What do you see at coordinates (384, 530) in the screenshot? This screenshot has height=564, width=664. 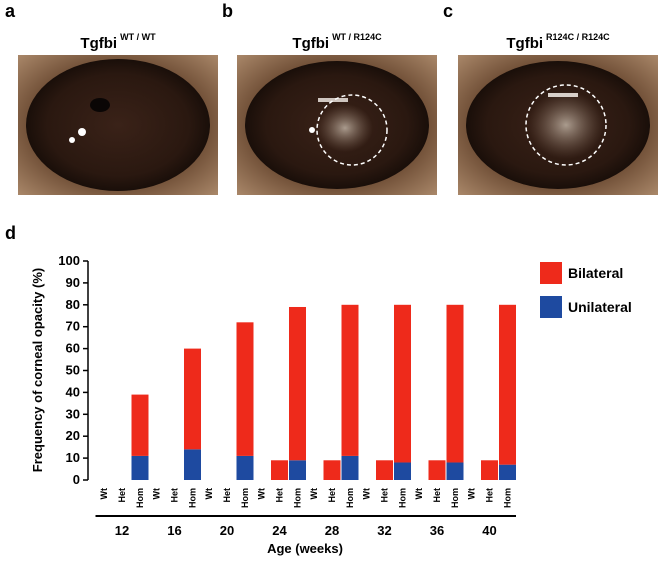 I see `group-label: 32` at bounding box center [384, 530].